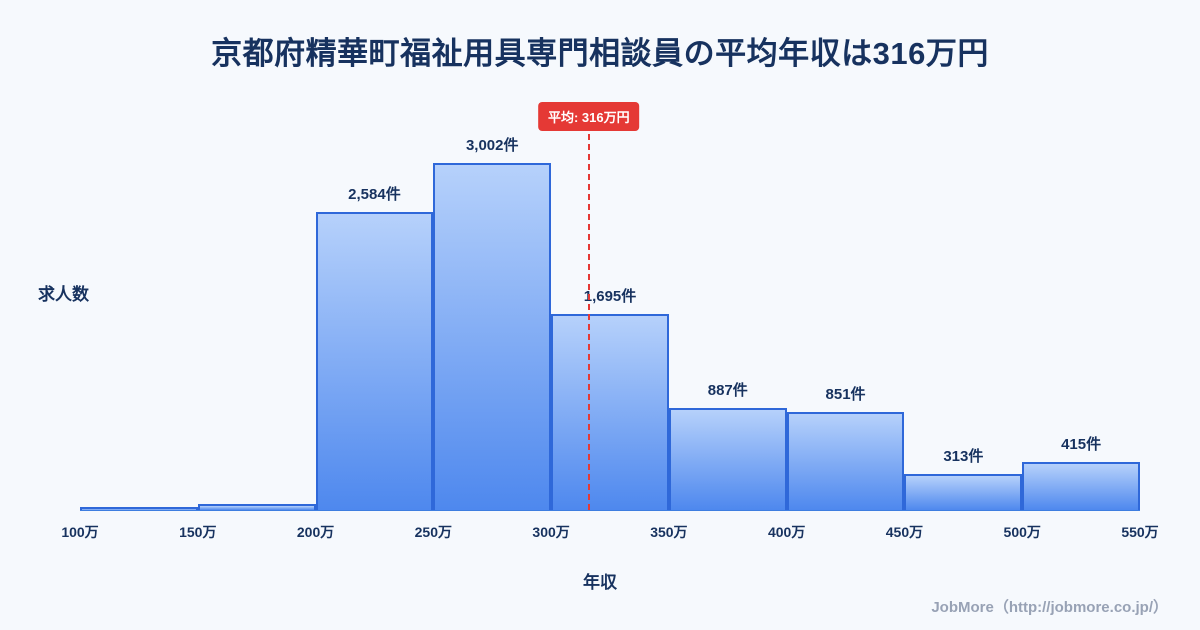 Image resolution: width=1200 pixels, height=630 pixels. I want to click on bar-value-label: 313件, so click(963, 456).